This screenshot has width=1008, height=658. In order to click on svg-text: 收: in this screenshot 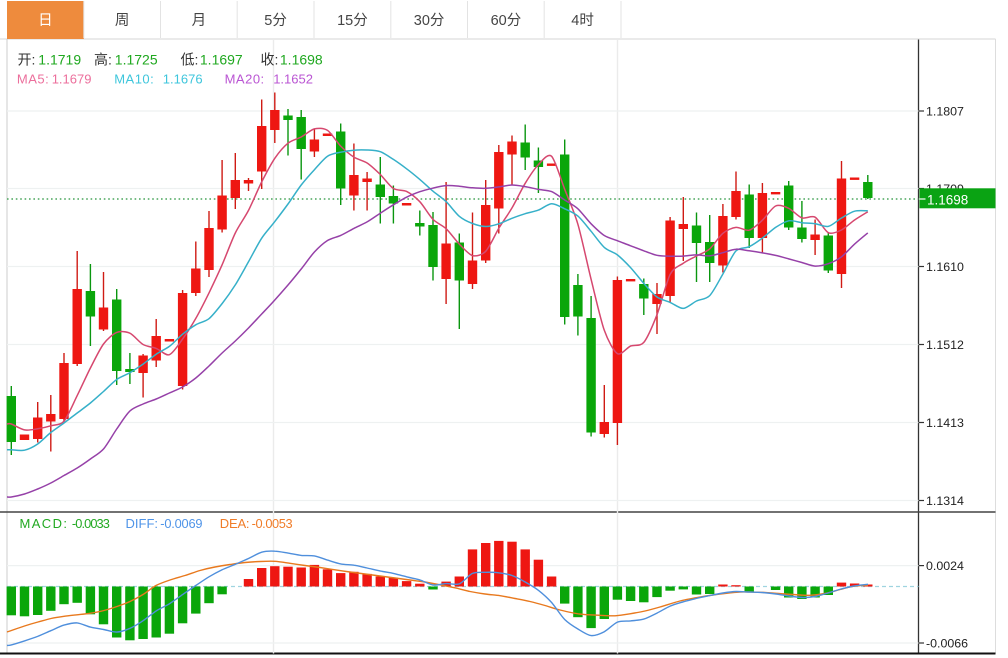, I will do `click(270, 60)`.